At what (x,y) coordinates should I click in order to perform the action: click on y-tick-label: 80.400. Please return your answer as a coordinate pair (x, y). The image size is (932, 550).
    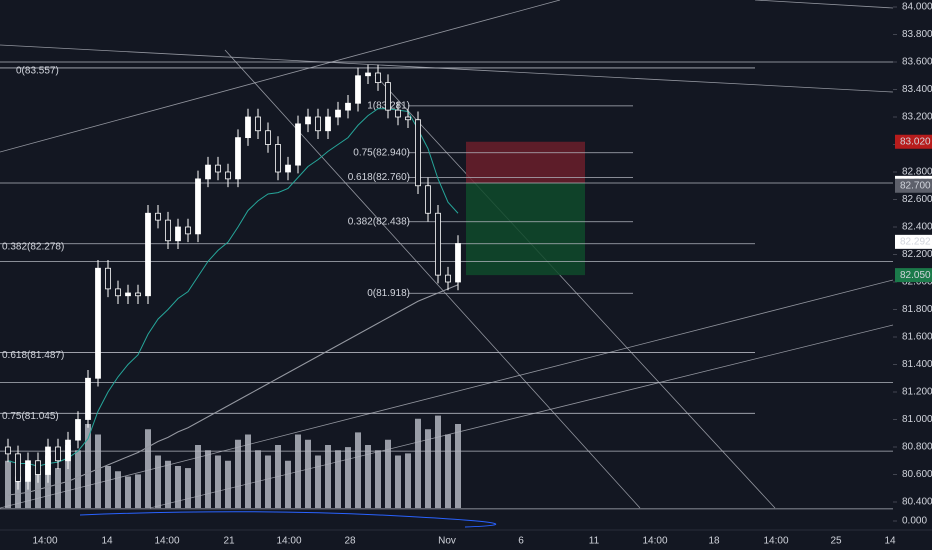
    Looking at the image, I should click on (917, 502).